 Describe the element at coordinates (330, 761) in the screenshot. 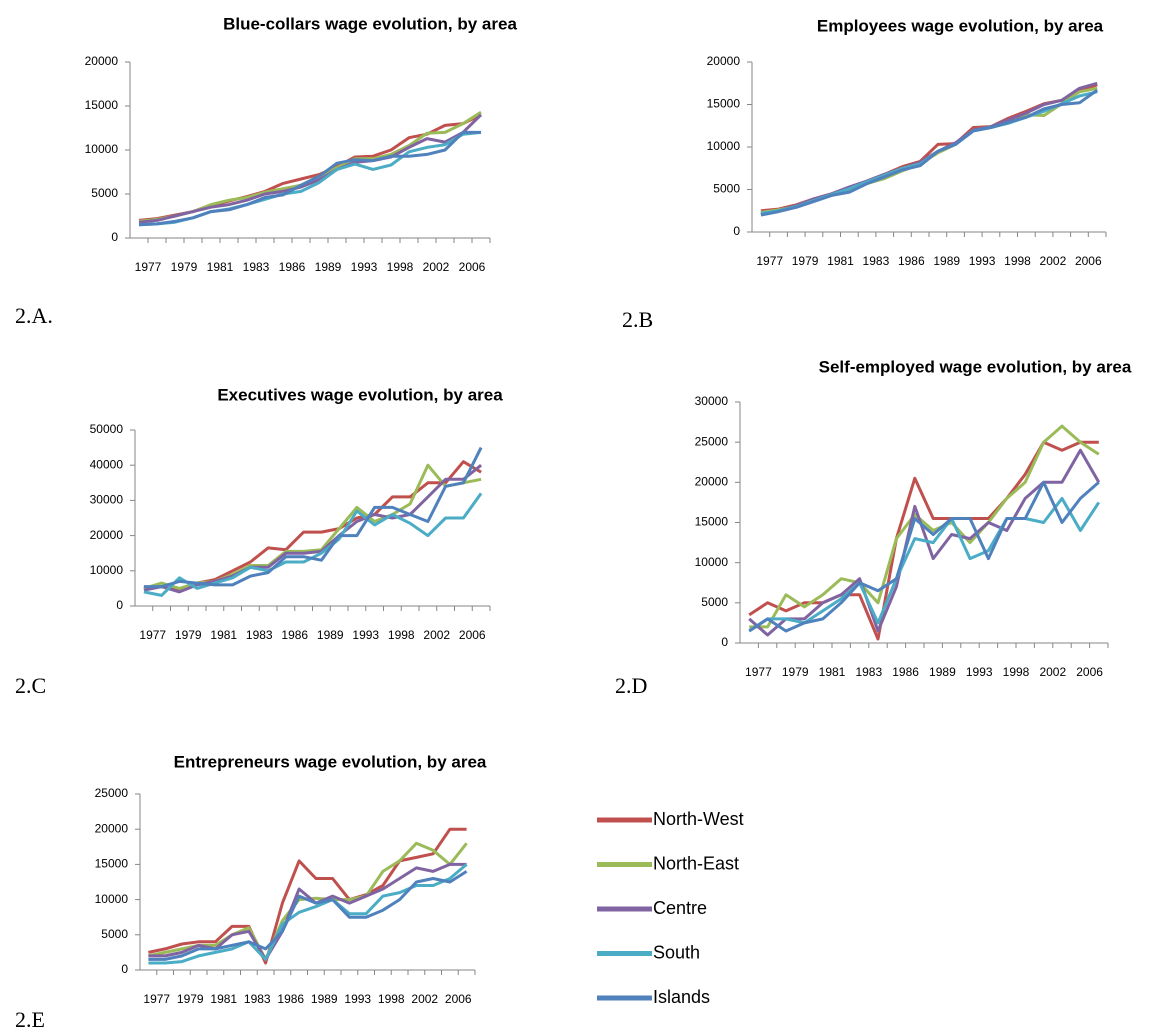

I see `chart-title: Entrepreneurs wage evolution, by area` at that location.